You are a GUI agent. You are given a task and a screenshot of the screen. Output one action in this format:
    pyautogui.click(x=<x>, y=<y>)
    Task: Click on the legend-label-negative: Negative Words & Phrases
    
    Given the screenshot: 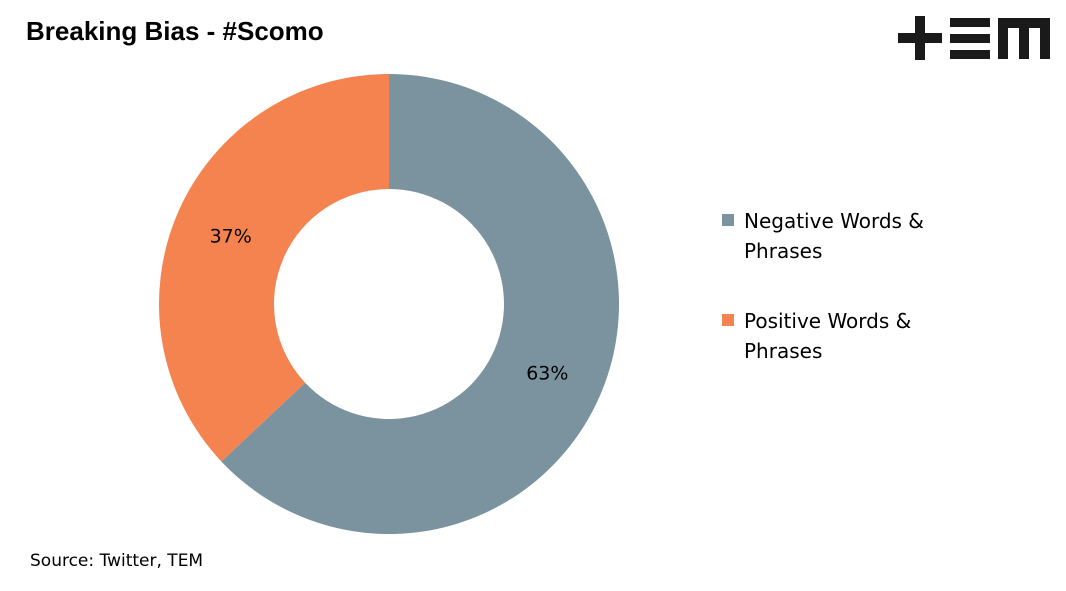 What is the action you would take?
    pyautogui.click(x=834, y=236)
    